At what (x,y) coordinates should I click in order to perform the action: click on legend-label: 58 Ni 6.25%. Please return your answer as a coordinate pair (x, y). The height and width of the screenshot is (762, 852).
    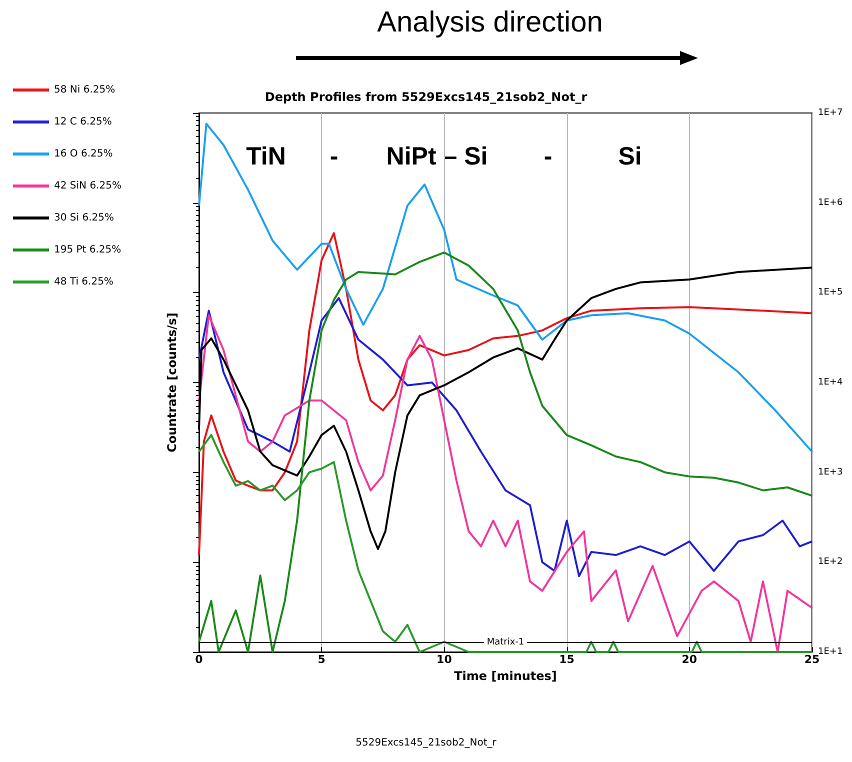
    Looking at the image, I should click on (85, 90).